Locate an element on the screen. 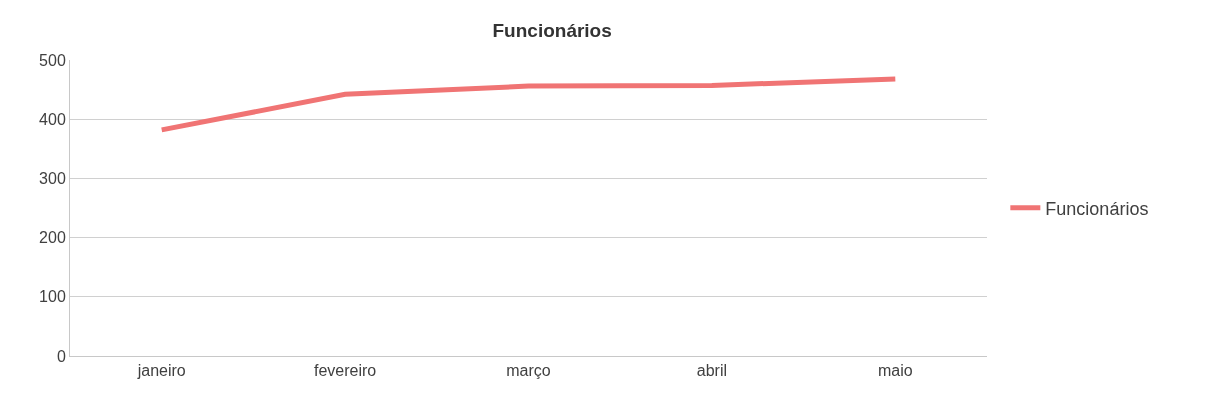 The image size is (1227, 401). x-tick-label: maio is located at coordinates (895, 371).